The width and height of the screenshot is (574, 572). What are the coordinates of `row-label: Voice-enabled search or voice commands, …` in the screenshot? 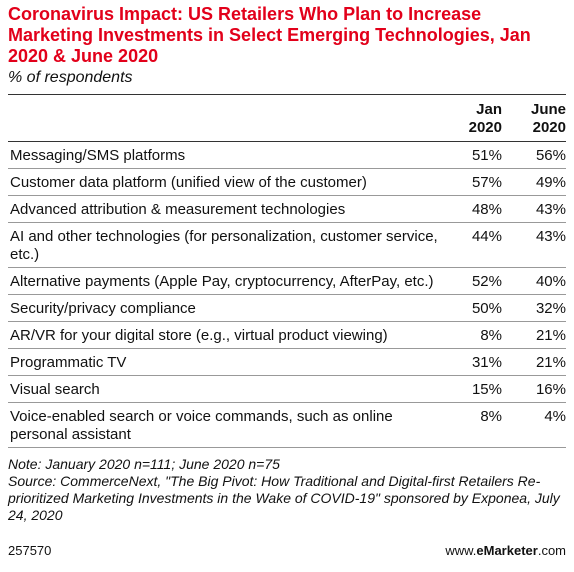 It's located at (201, 425).